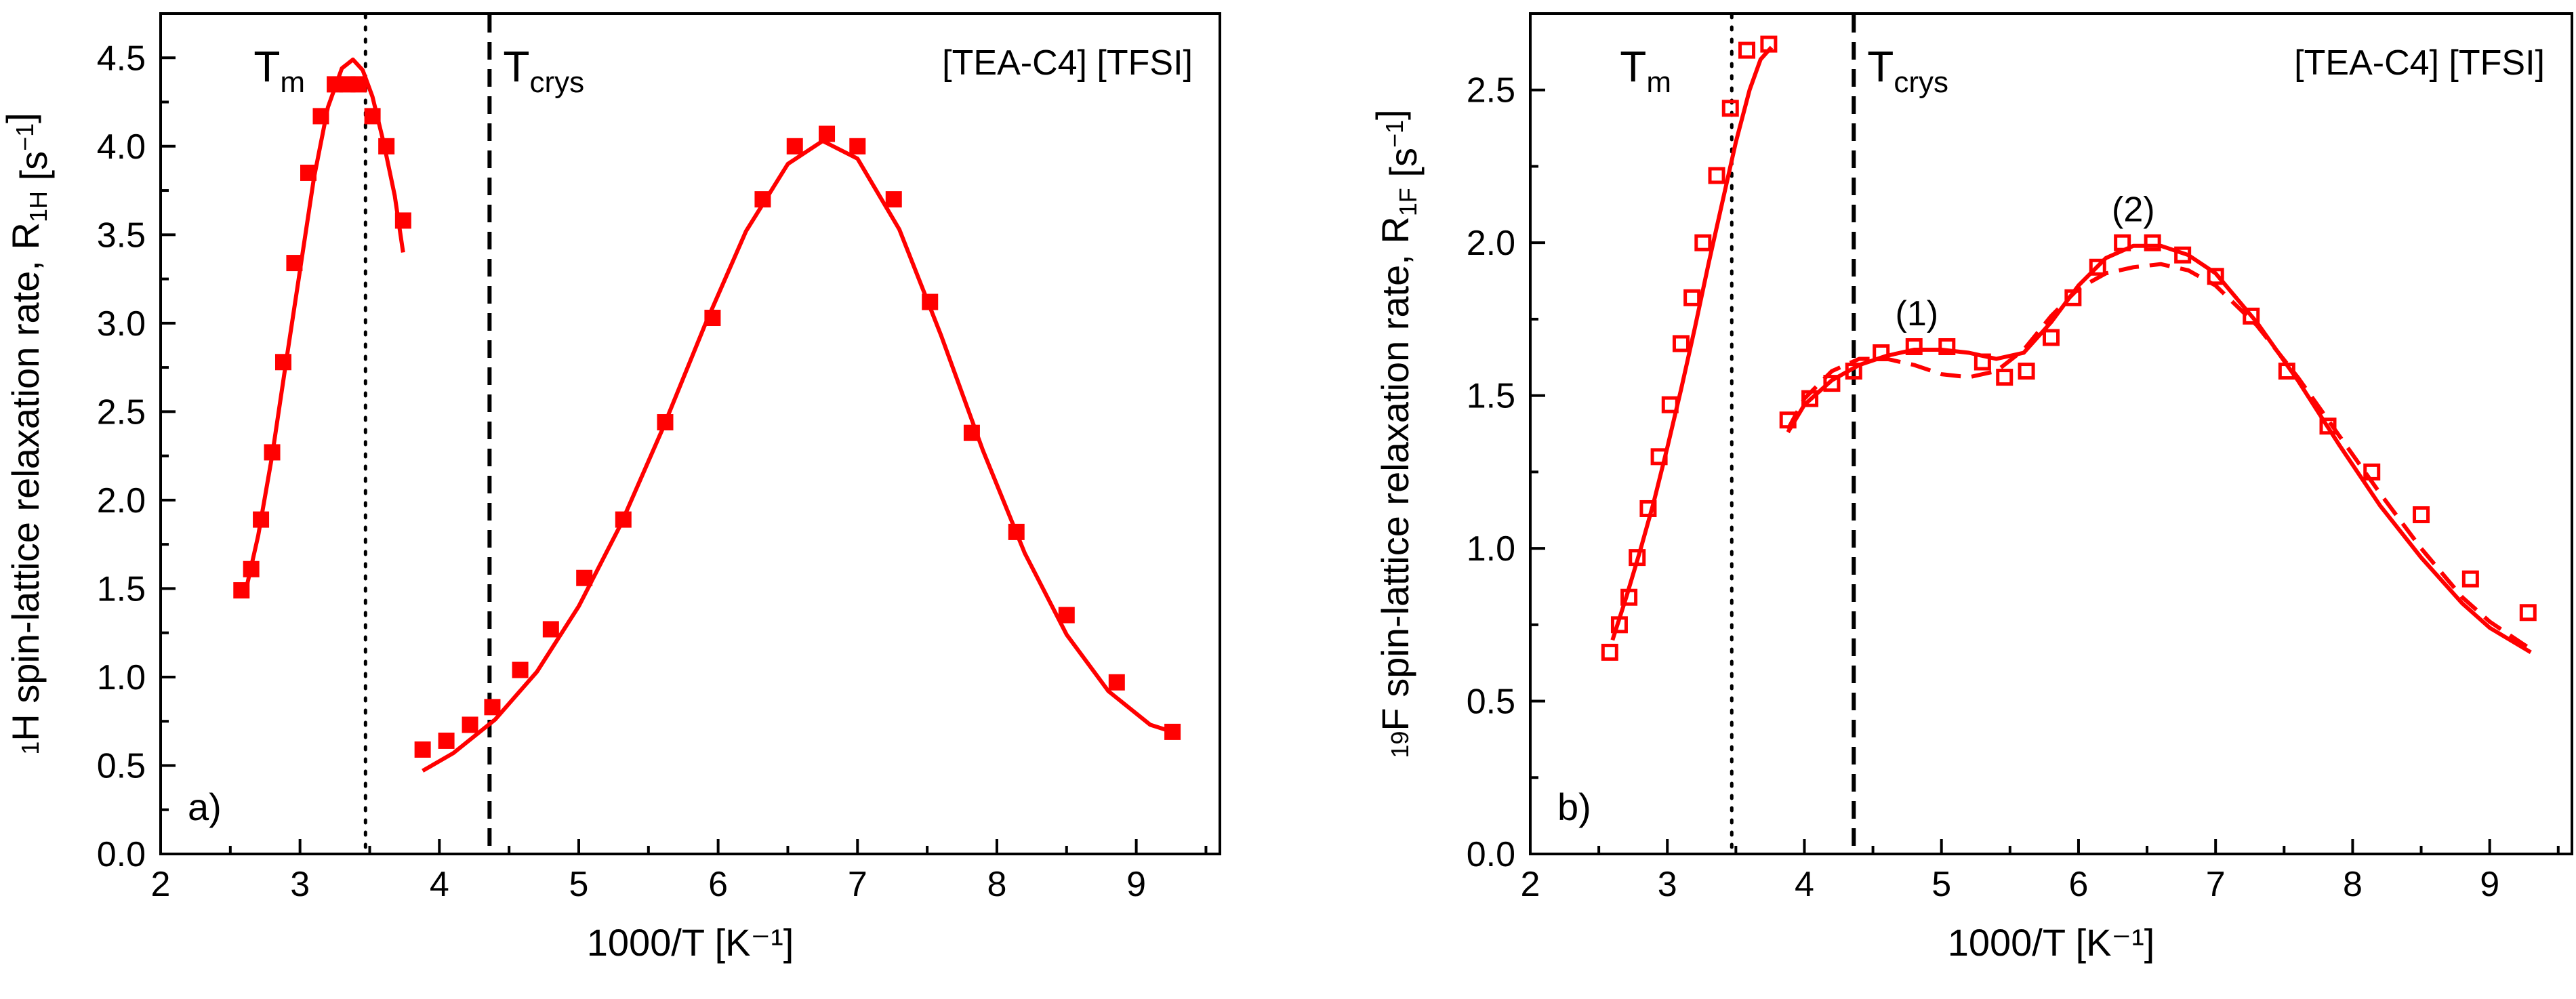 The width and height of the screenshot is (2576, 999). Describe the element at coordinates (122, 58) in the screenshot. I see `y-tick-label: 4.5` at that location.